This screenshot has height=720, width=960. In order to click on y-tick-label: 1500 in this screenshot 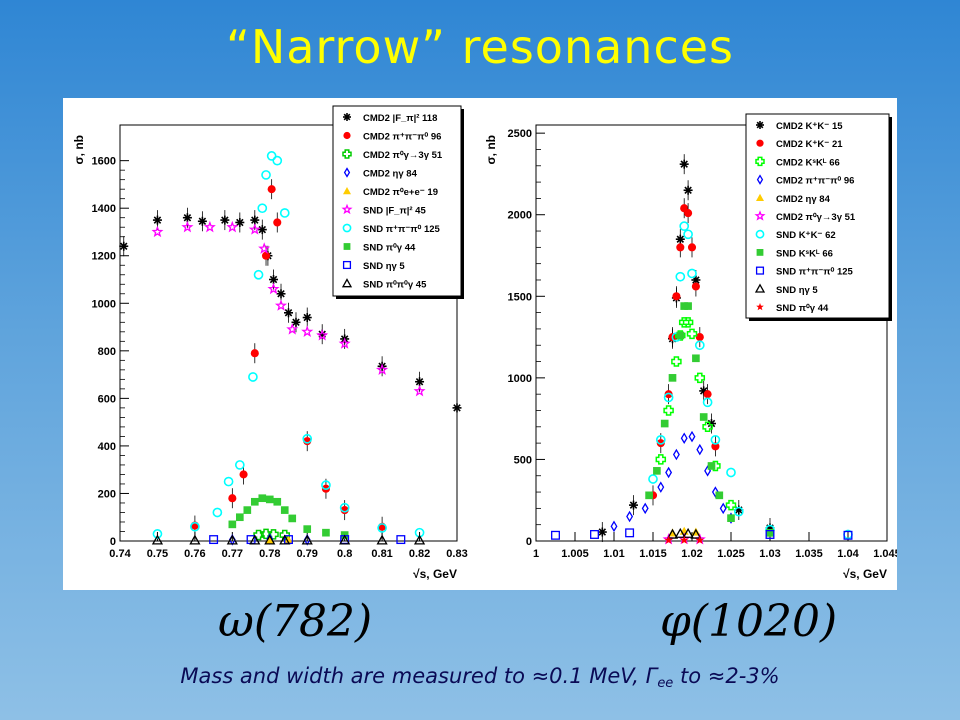, I will do `click(520, 297)`.